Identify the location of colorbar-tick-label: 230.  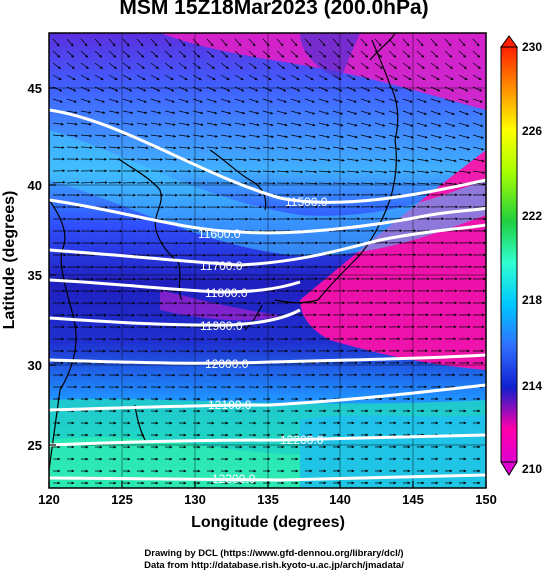
(532, 47).